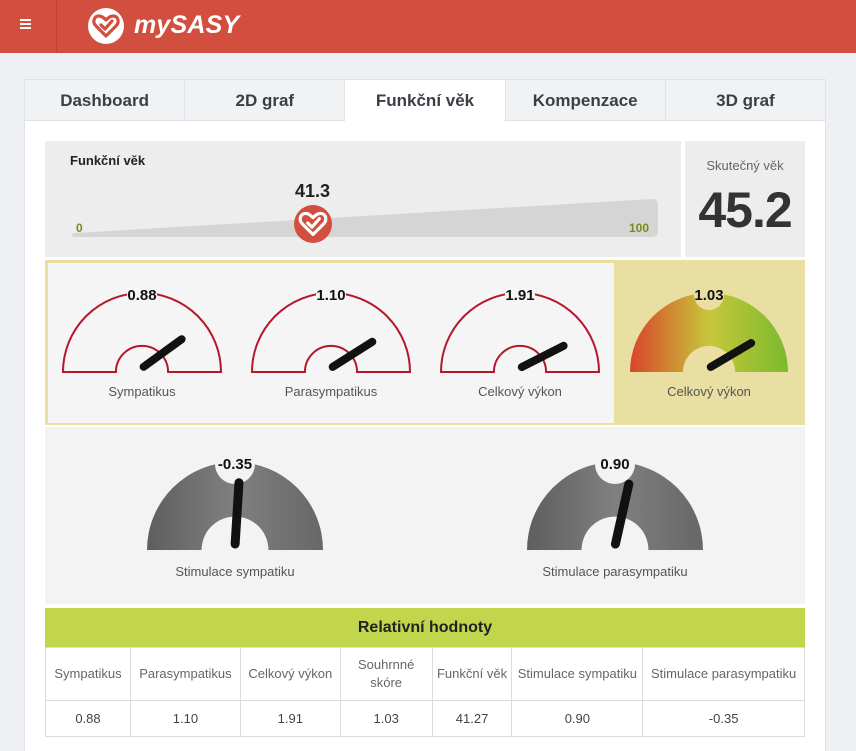 This screenshot has width=856, height=751. I want to click on gauge-label-souhrnne-skore: Celkový výkon, so click(709, 391).